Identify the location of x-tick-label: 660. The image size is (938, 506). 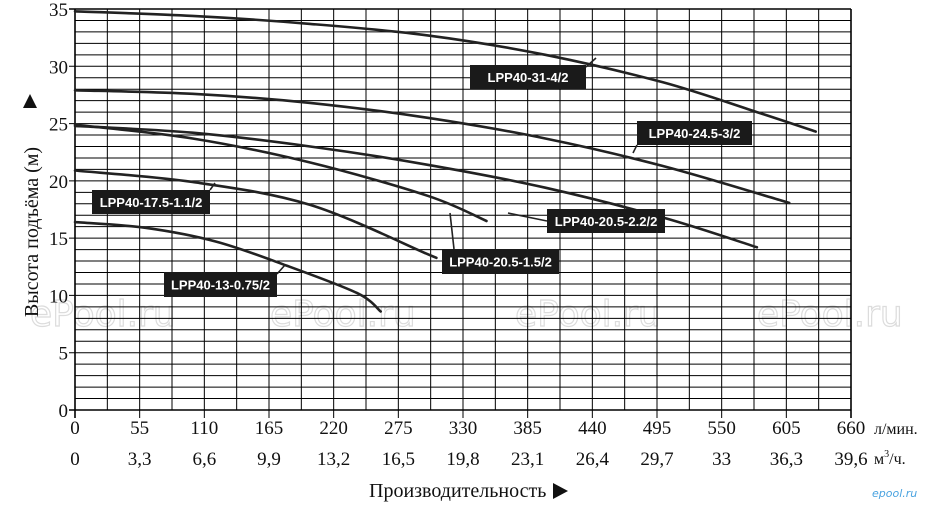
(851, 428).